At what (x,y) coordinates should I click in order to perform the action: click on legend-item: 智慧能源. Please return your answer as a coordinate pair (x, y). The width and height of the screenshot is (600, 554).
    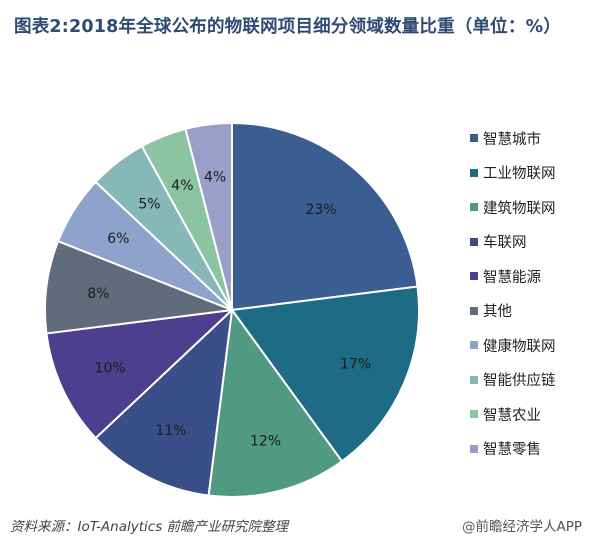
    Looking at the image, I should click on (513, 276).